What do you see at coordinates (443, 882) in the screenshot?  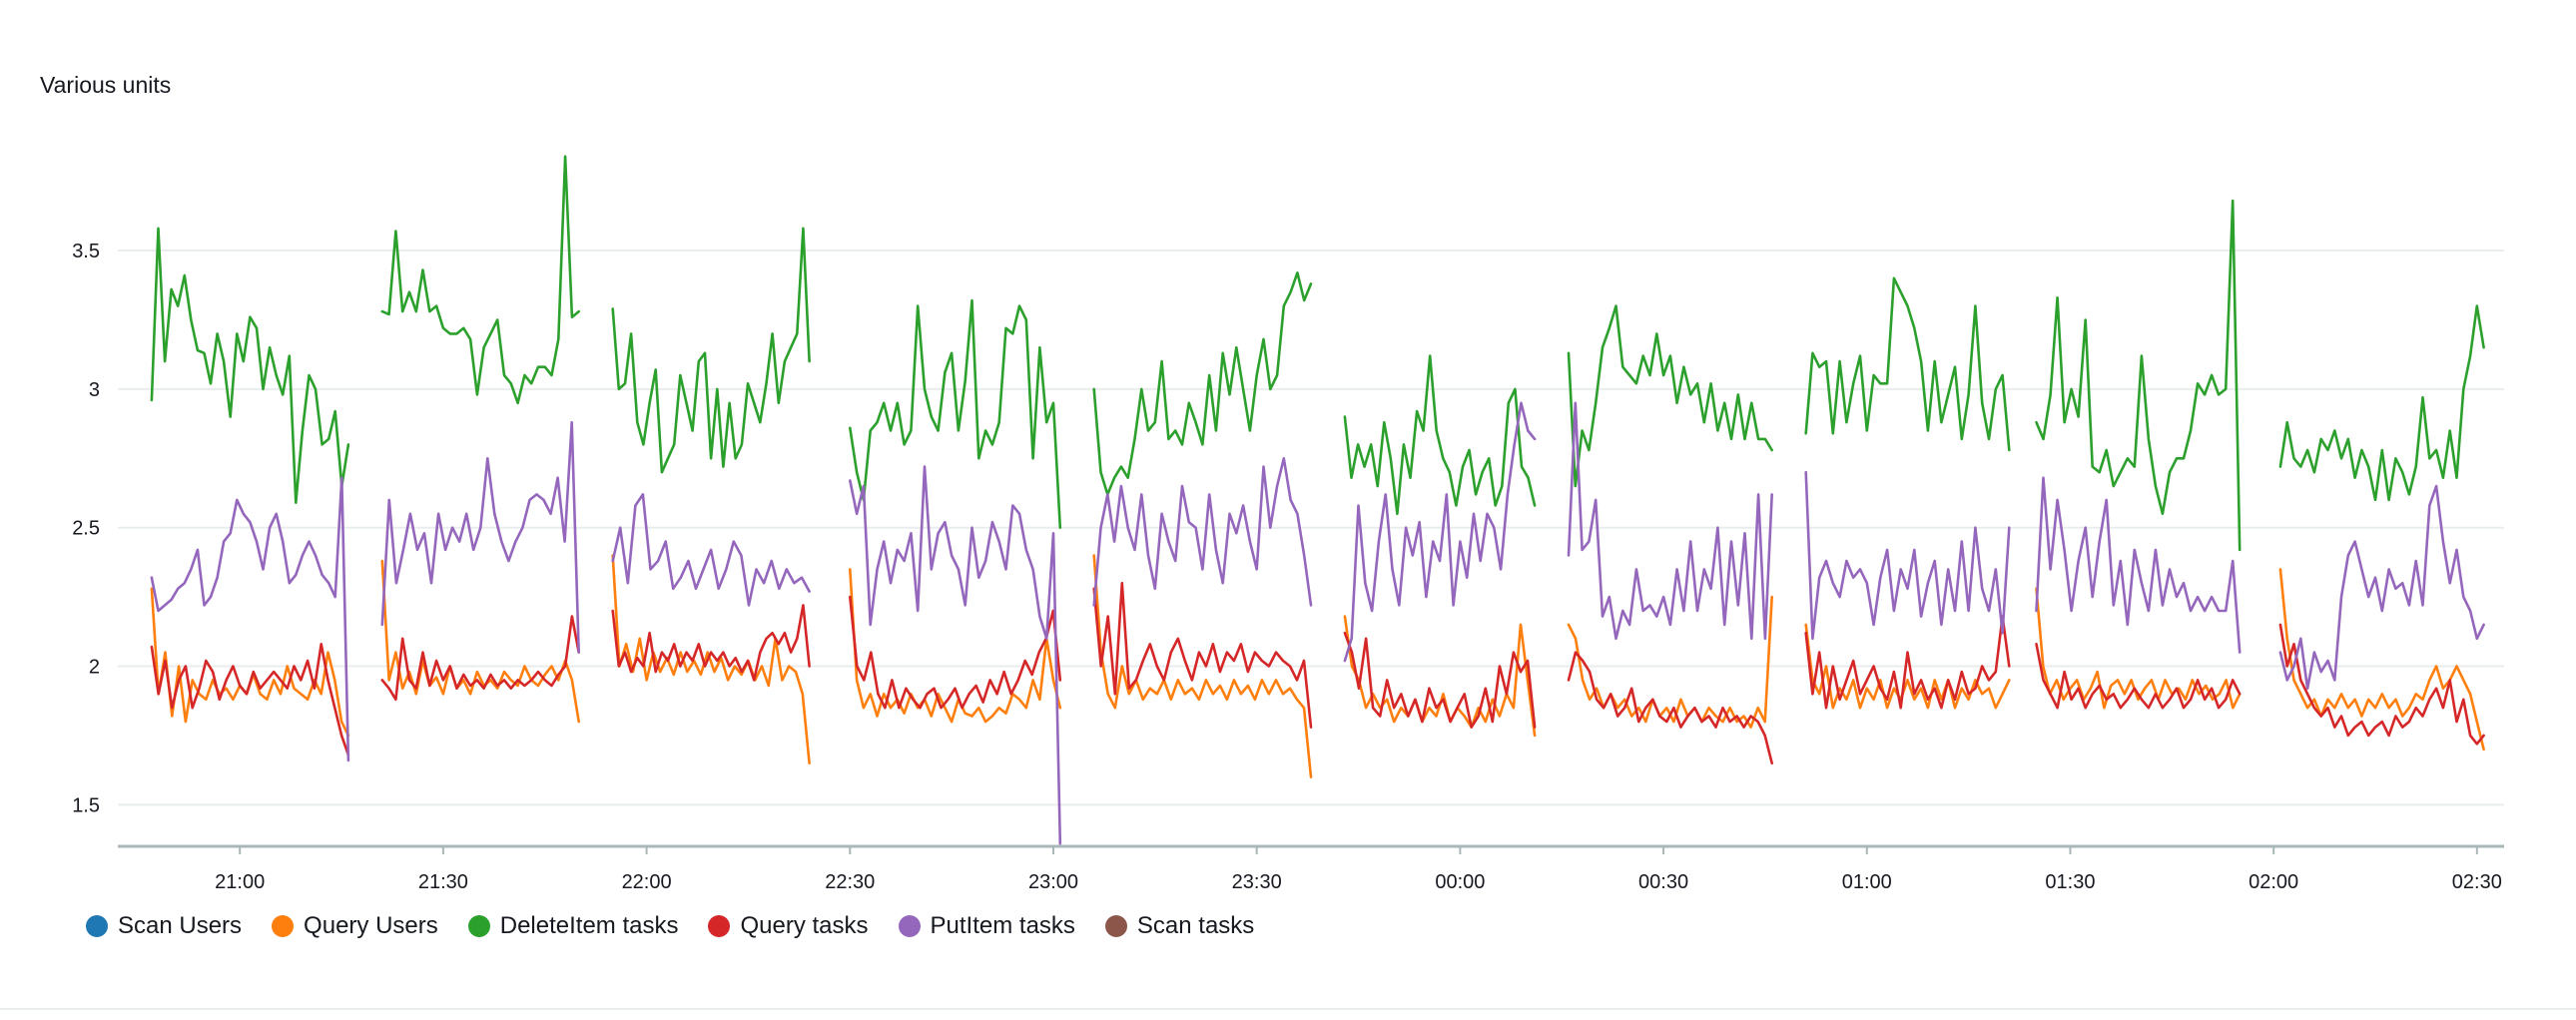 I see `x-tick-label: 21:30` at bounding box center [443, 882].